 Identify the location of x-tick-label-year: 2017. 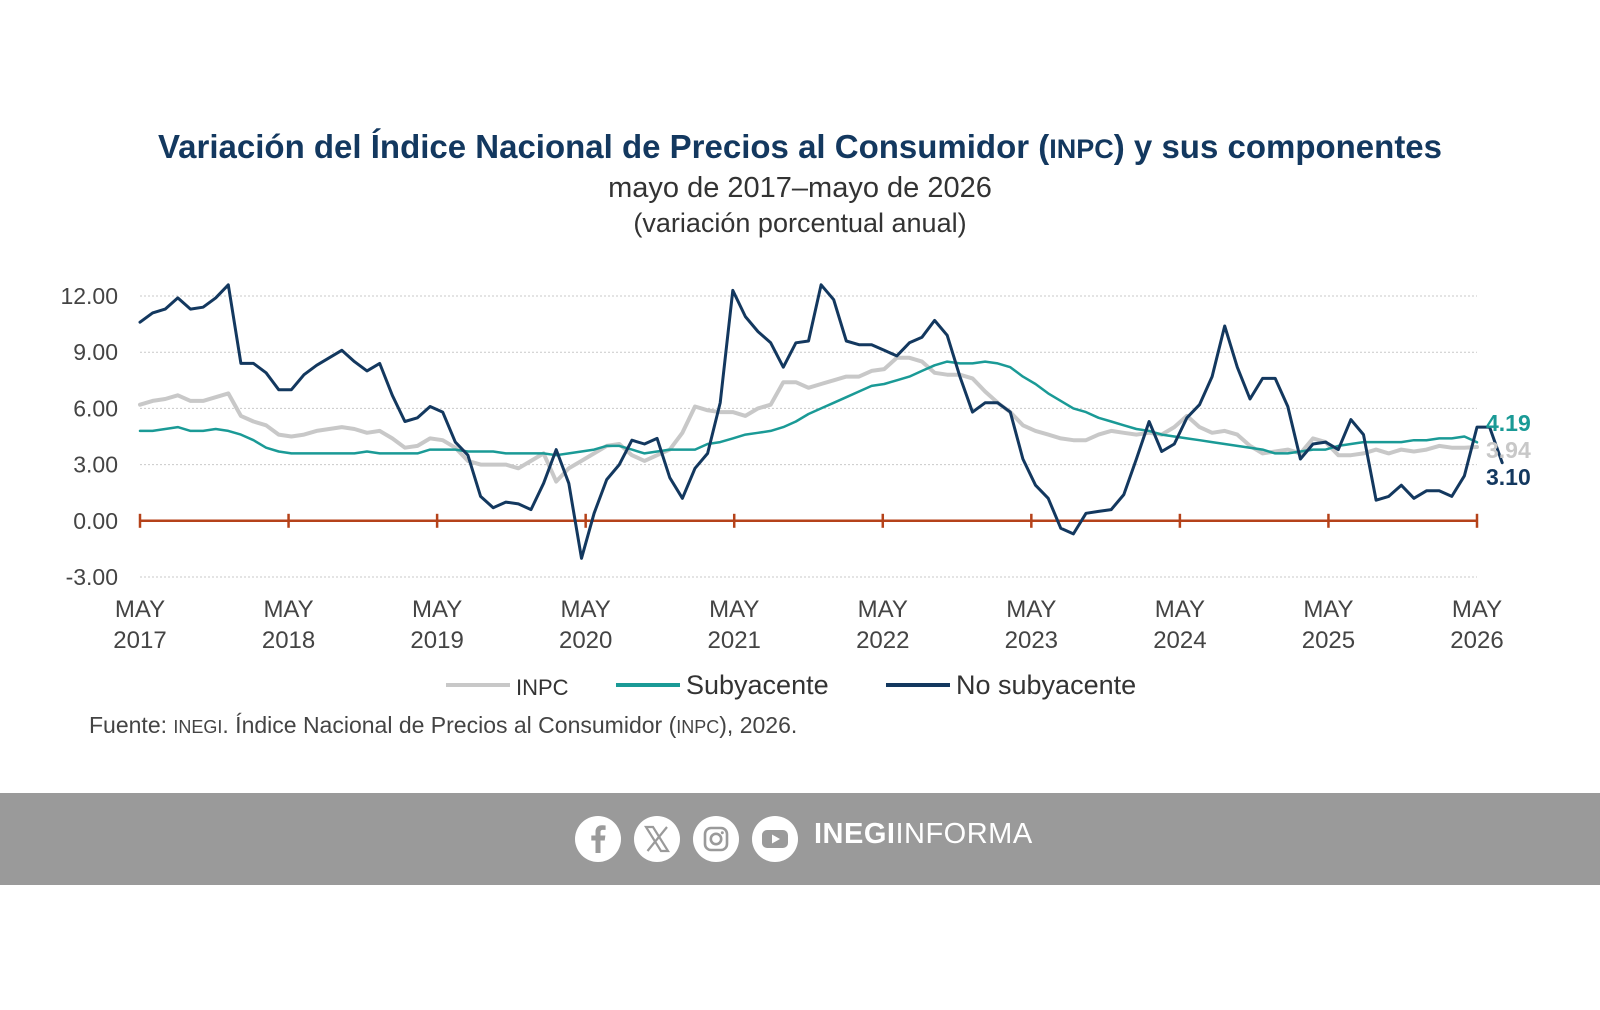
(139, 640).